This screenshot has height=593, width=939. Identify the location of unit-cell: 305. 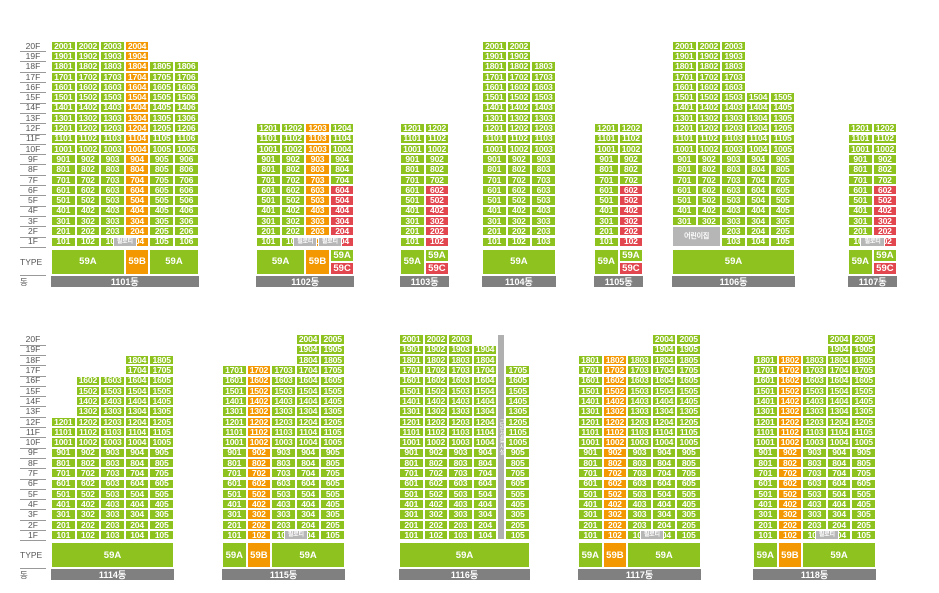
(782, 221).